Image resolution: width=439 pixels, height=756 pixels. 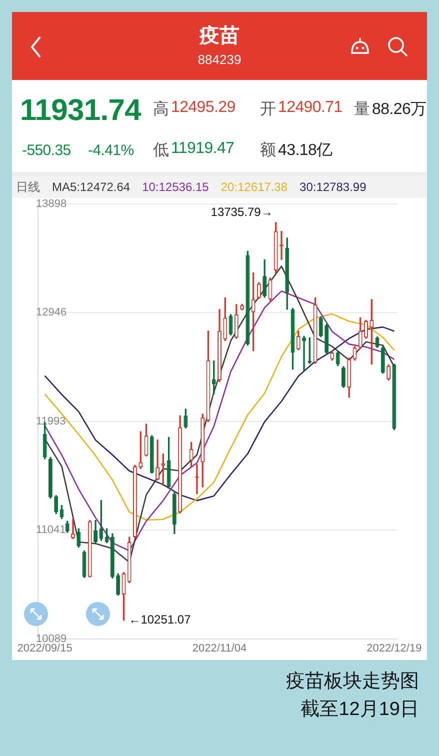 I want to click on y-tick-label: 10089, so click(x=51, y=638).